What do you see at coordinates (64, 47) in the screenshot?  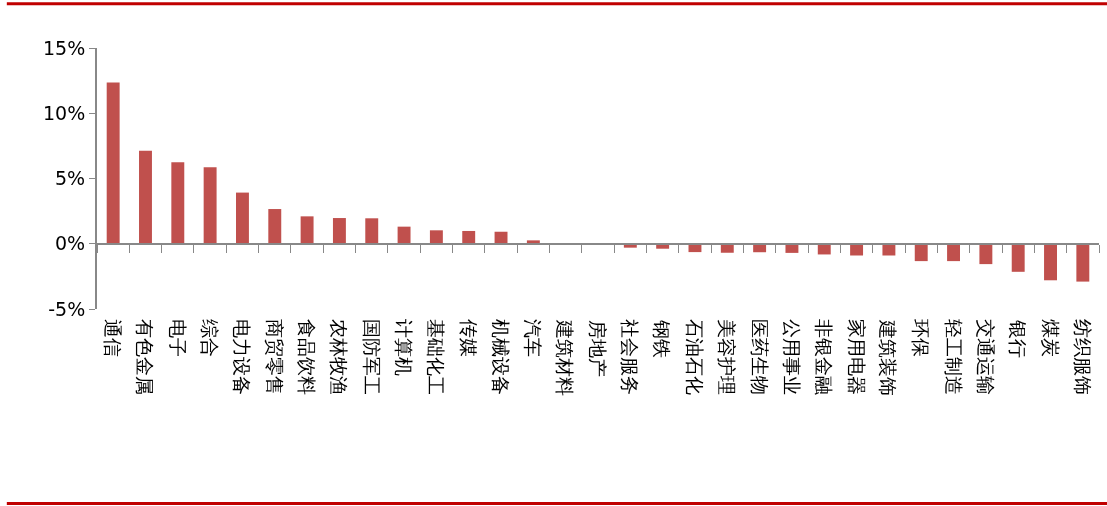 I see `y-tick-label: 15%` at bounding box center [64, 47].